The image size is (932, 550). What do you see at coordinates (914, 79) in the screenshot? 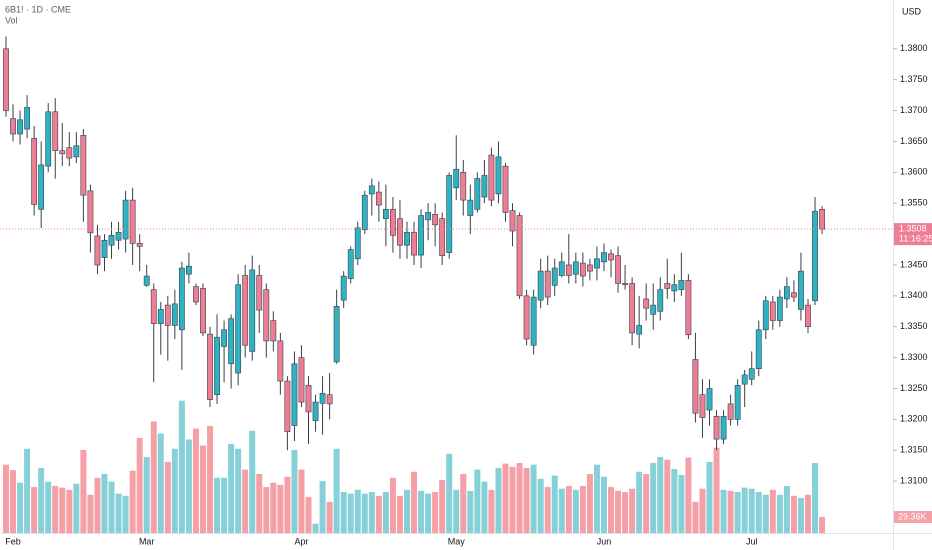
I see `y-tick-label: 1.3750` at bounding box center [914, 79].